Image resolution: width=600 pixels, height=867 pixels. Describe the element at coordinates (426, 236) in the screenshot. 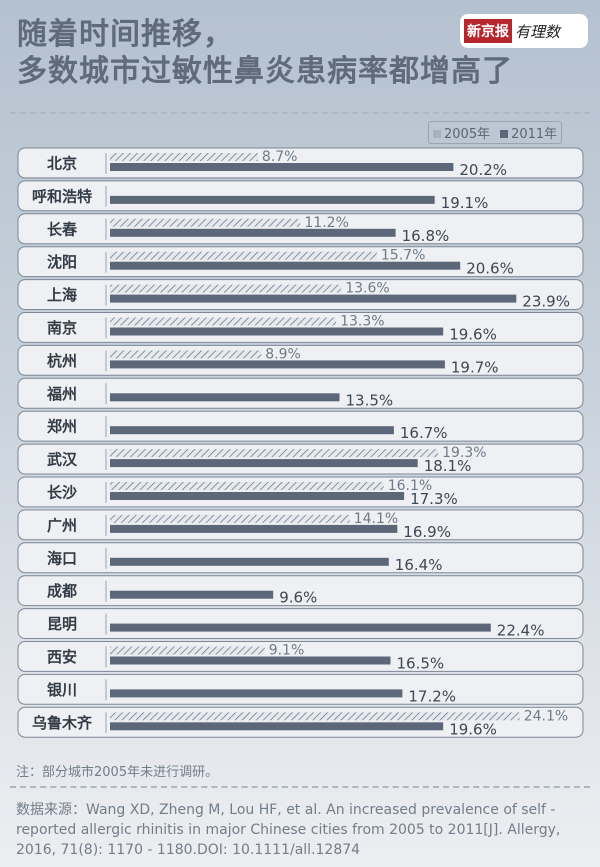

I see `value-label-2011: 16.8%` at that location.